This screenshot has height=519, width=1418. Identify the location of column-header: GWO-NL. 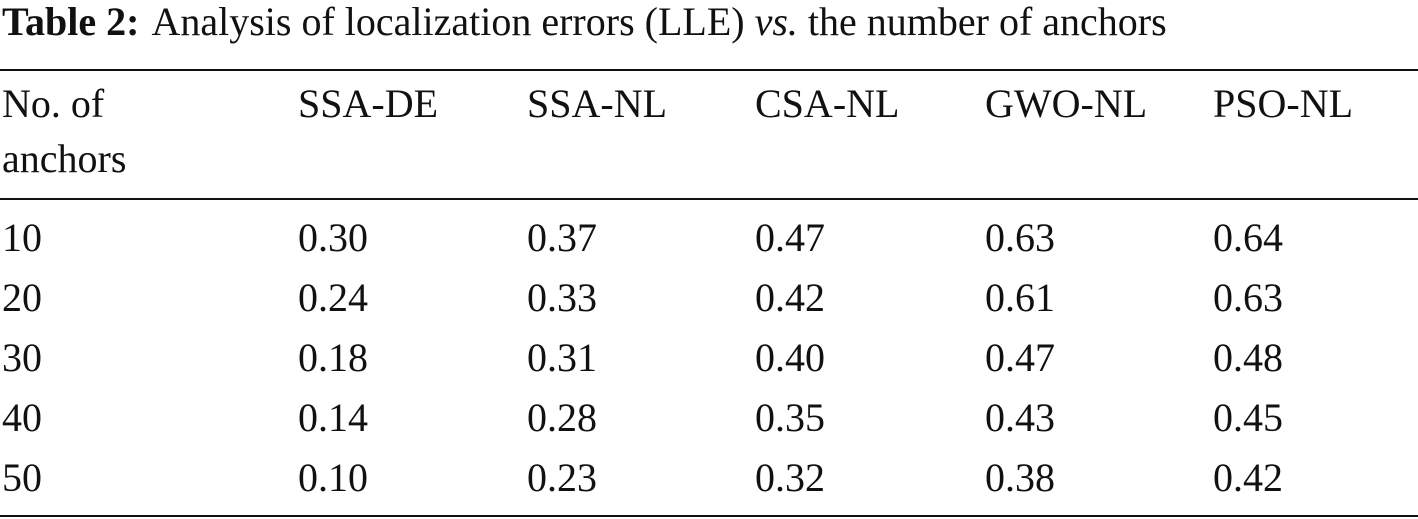
(1066, 103).